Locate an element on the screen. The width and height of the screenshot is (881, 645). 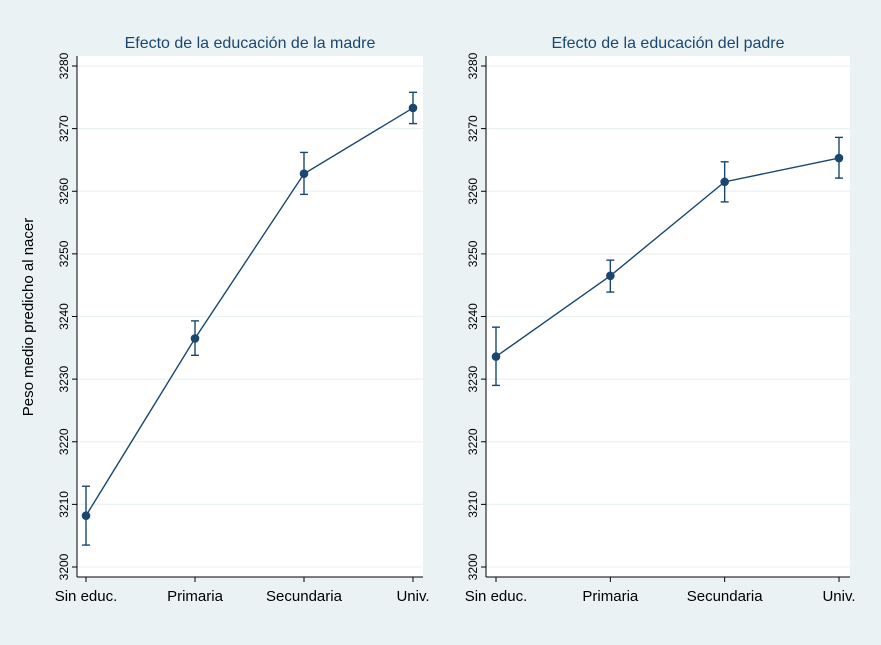
series-line is located at coordinates (667, 257).